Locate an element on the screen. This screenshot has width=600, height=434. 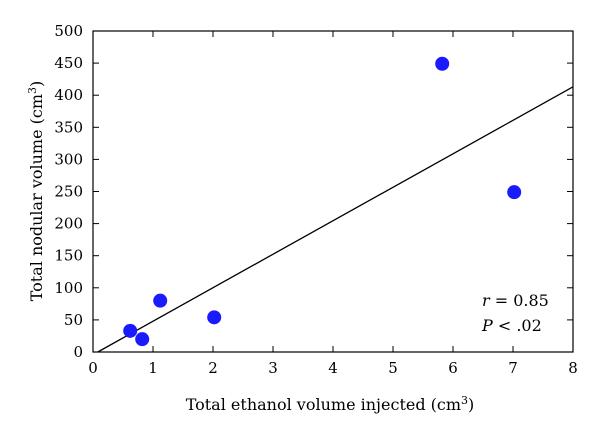
y-tick-label: 100 is located at coordinates (68, 288).